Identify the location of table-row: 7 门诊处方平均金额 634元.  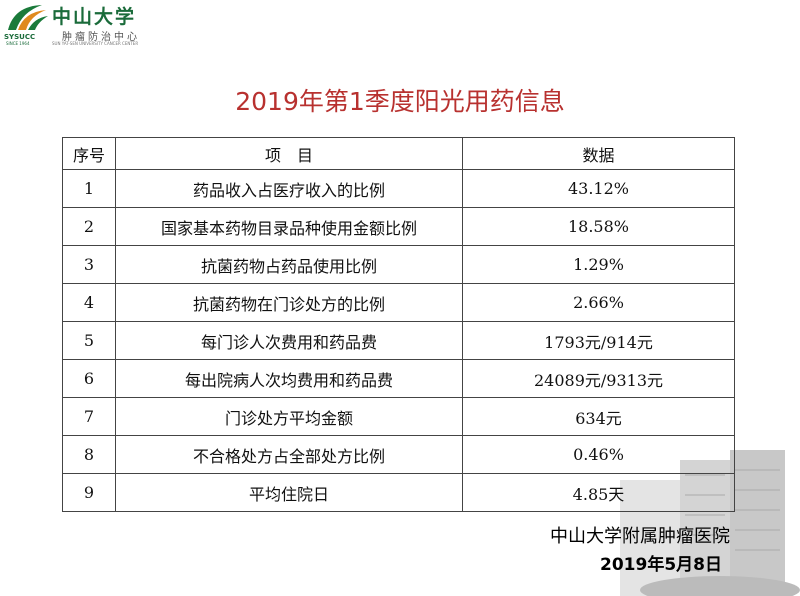
(398, 416).